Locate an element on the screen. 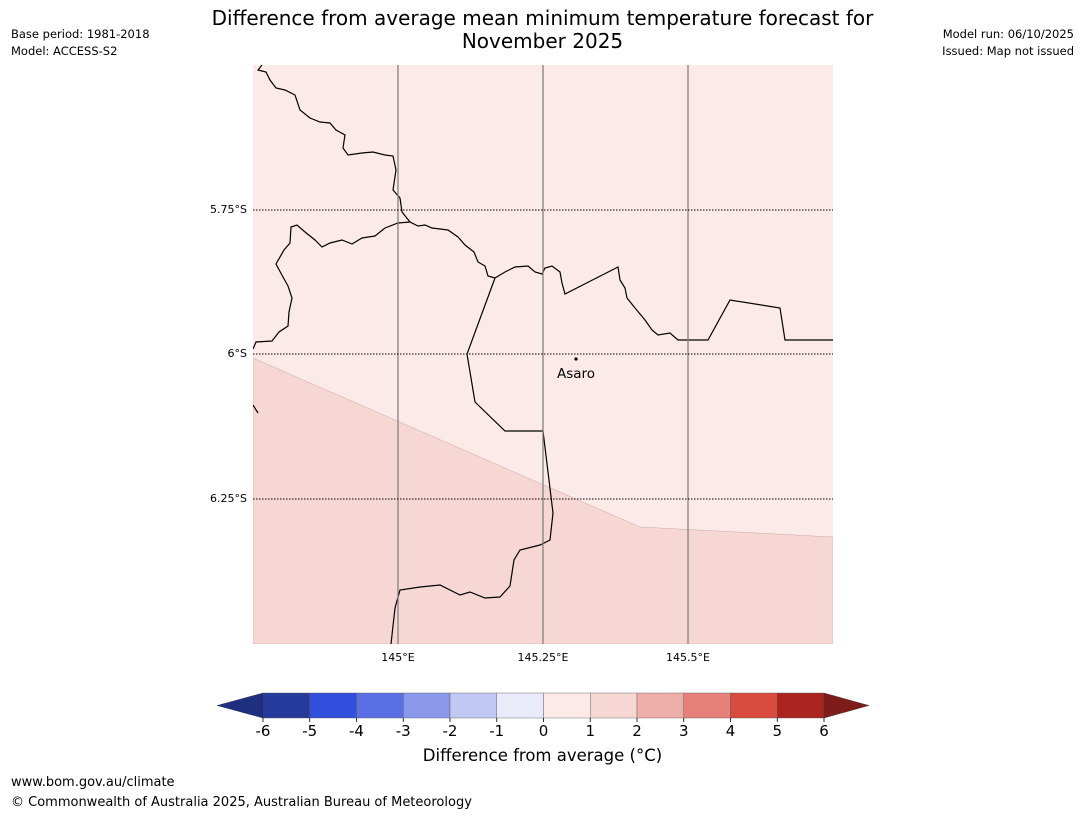 Image resolution: width=1085 pixels, height=816 pixels. meta-left: Base period: 1981-2018 Model: ACCESS-S2 is located at coordinates (80, 43).